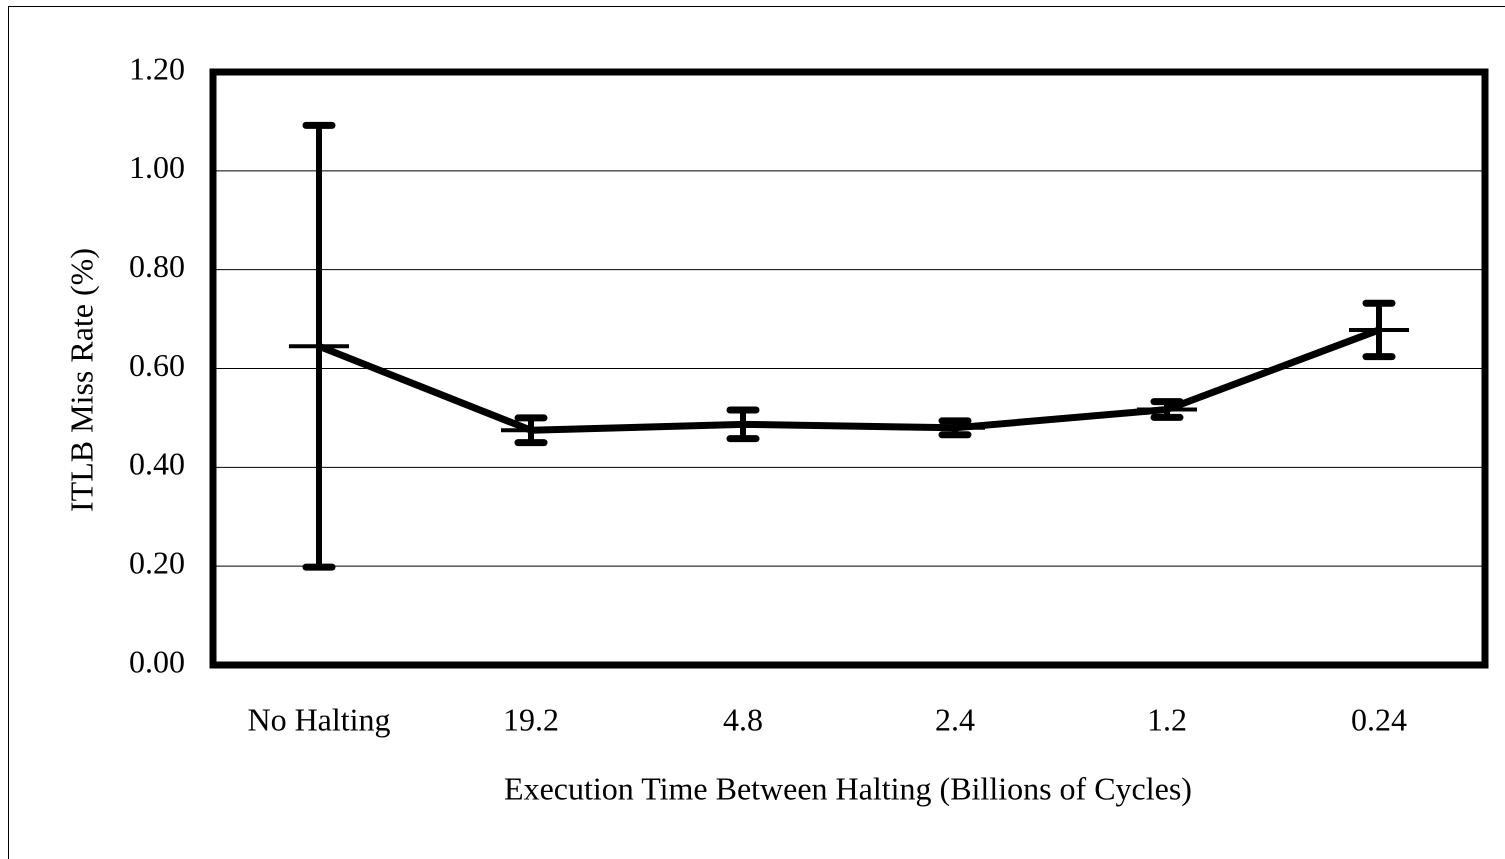 This screenshot has height=859, width=1505. I want to click on line, so click(849, 380).